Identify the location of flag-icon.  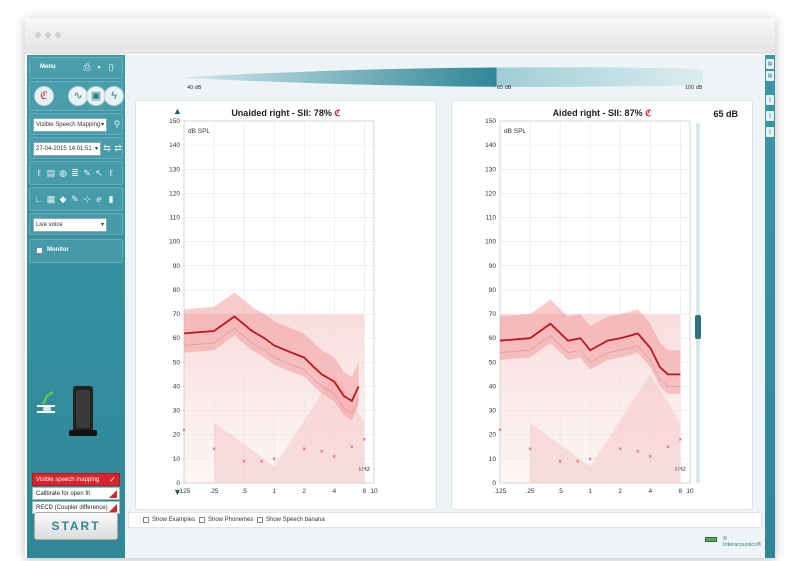
(113, 494).